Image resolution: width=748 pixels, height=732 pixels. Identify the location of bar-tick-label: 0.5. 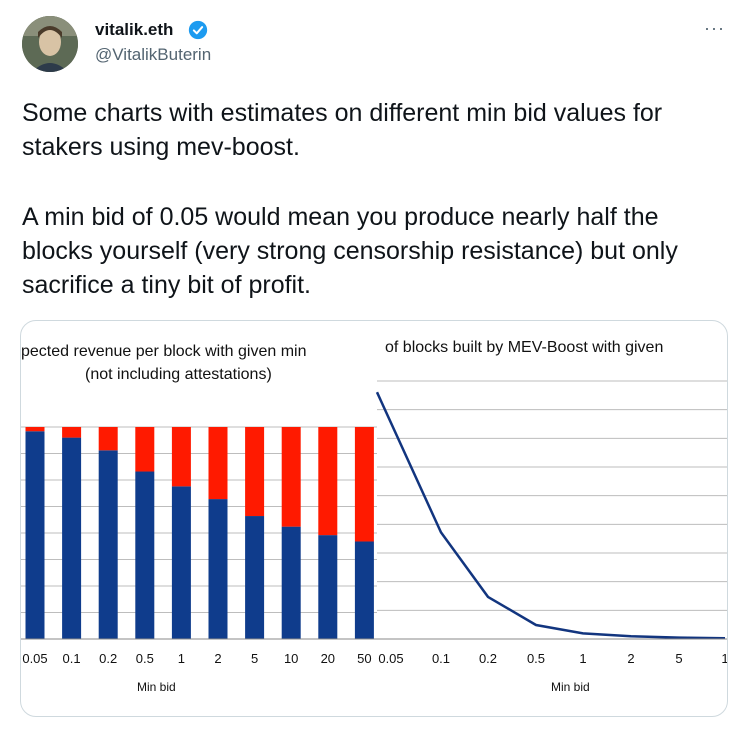
(144, 658).